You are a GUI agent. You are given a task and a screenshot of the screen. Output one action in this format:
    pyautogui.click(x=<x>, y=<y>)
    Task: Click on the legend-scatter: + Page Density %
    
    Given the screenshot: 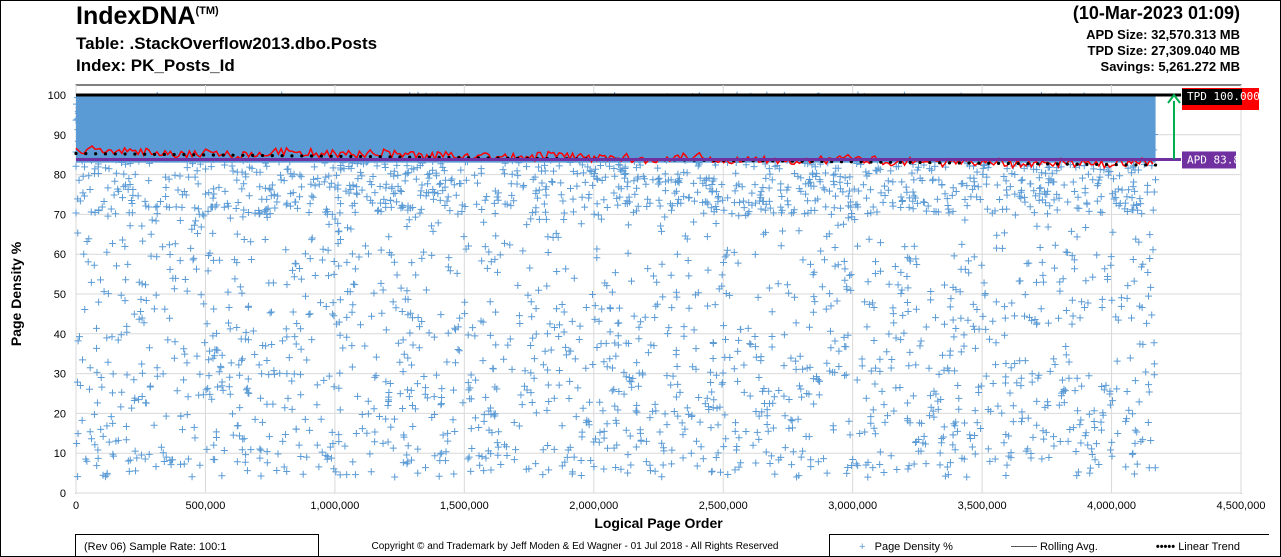 What is the action you would take?
    pyautogui.click(x=906, y=547)
    